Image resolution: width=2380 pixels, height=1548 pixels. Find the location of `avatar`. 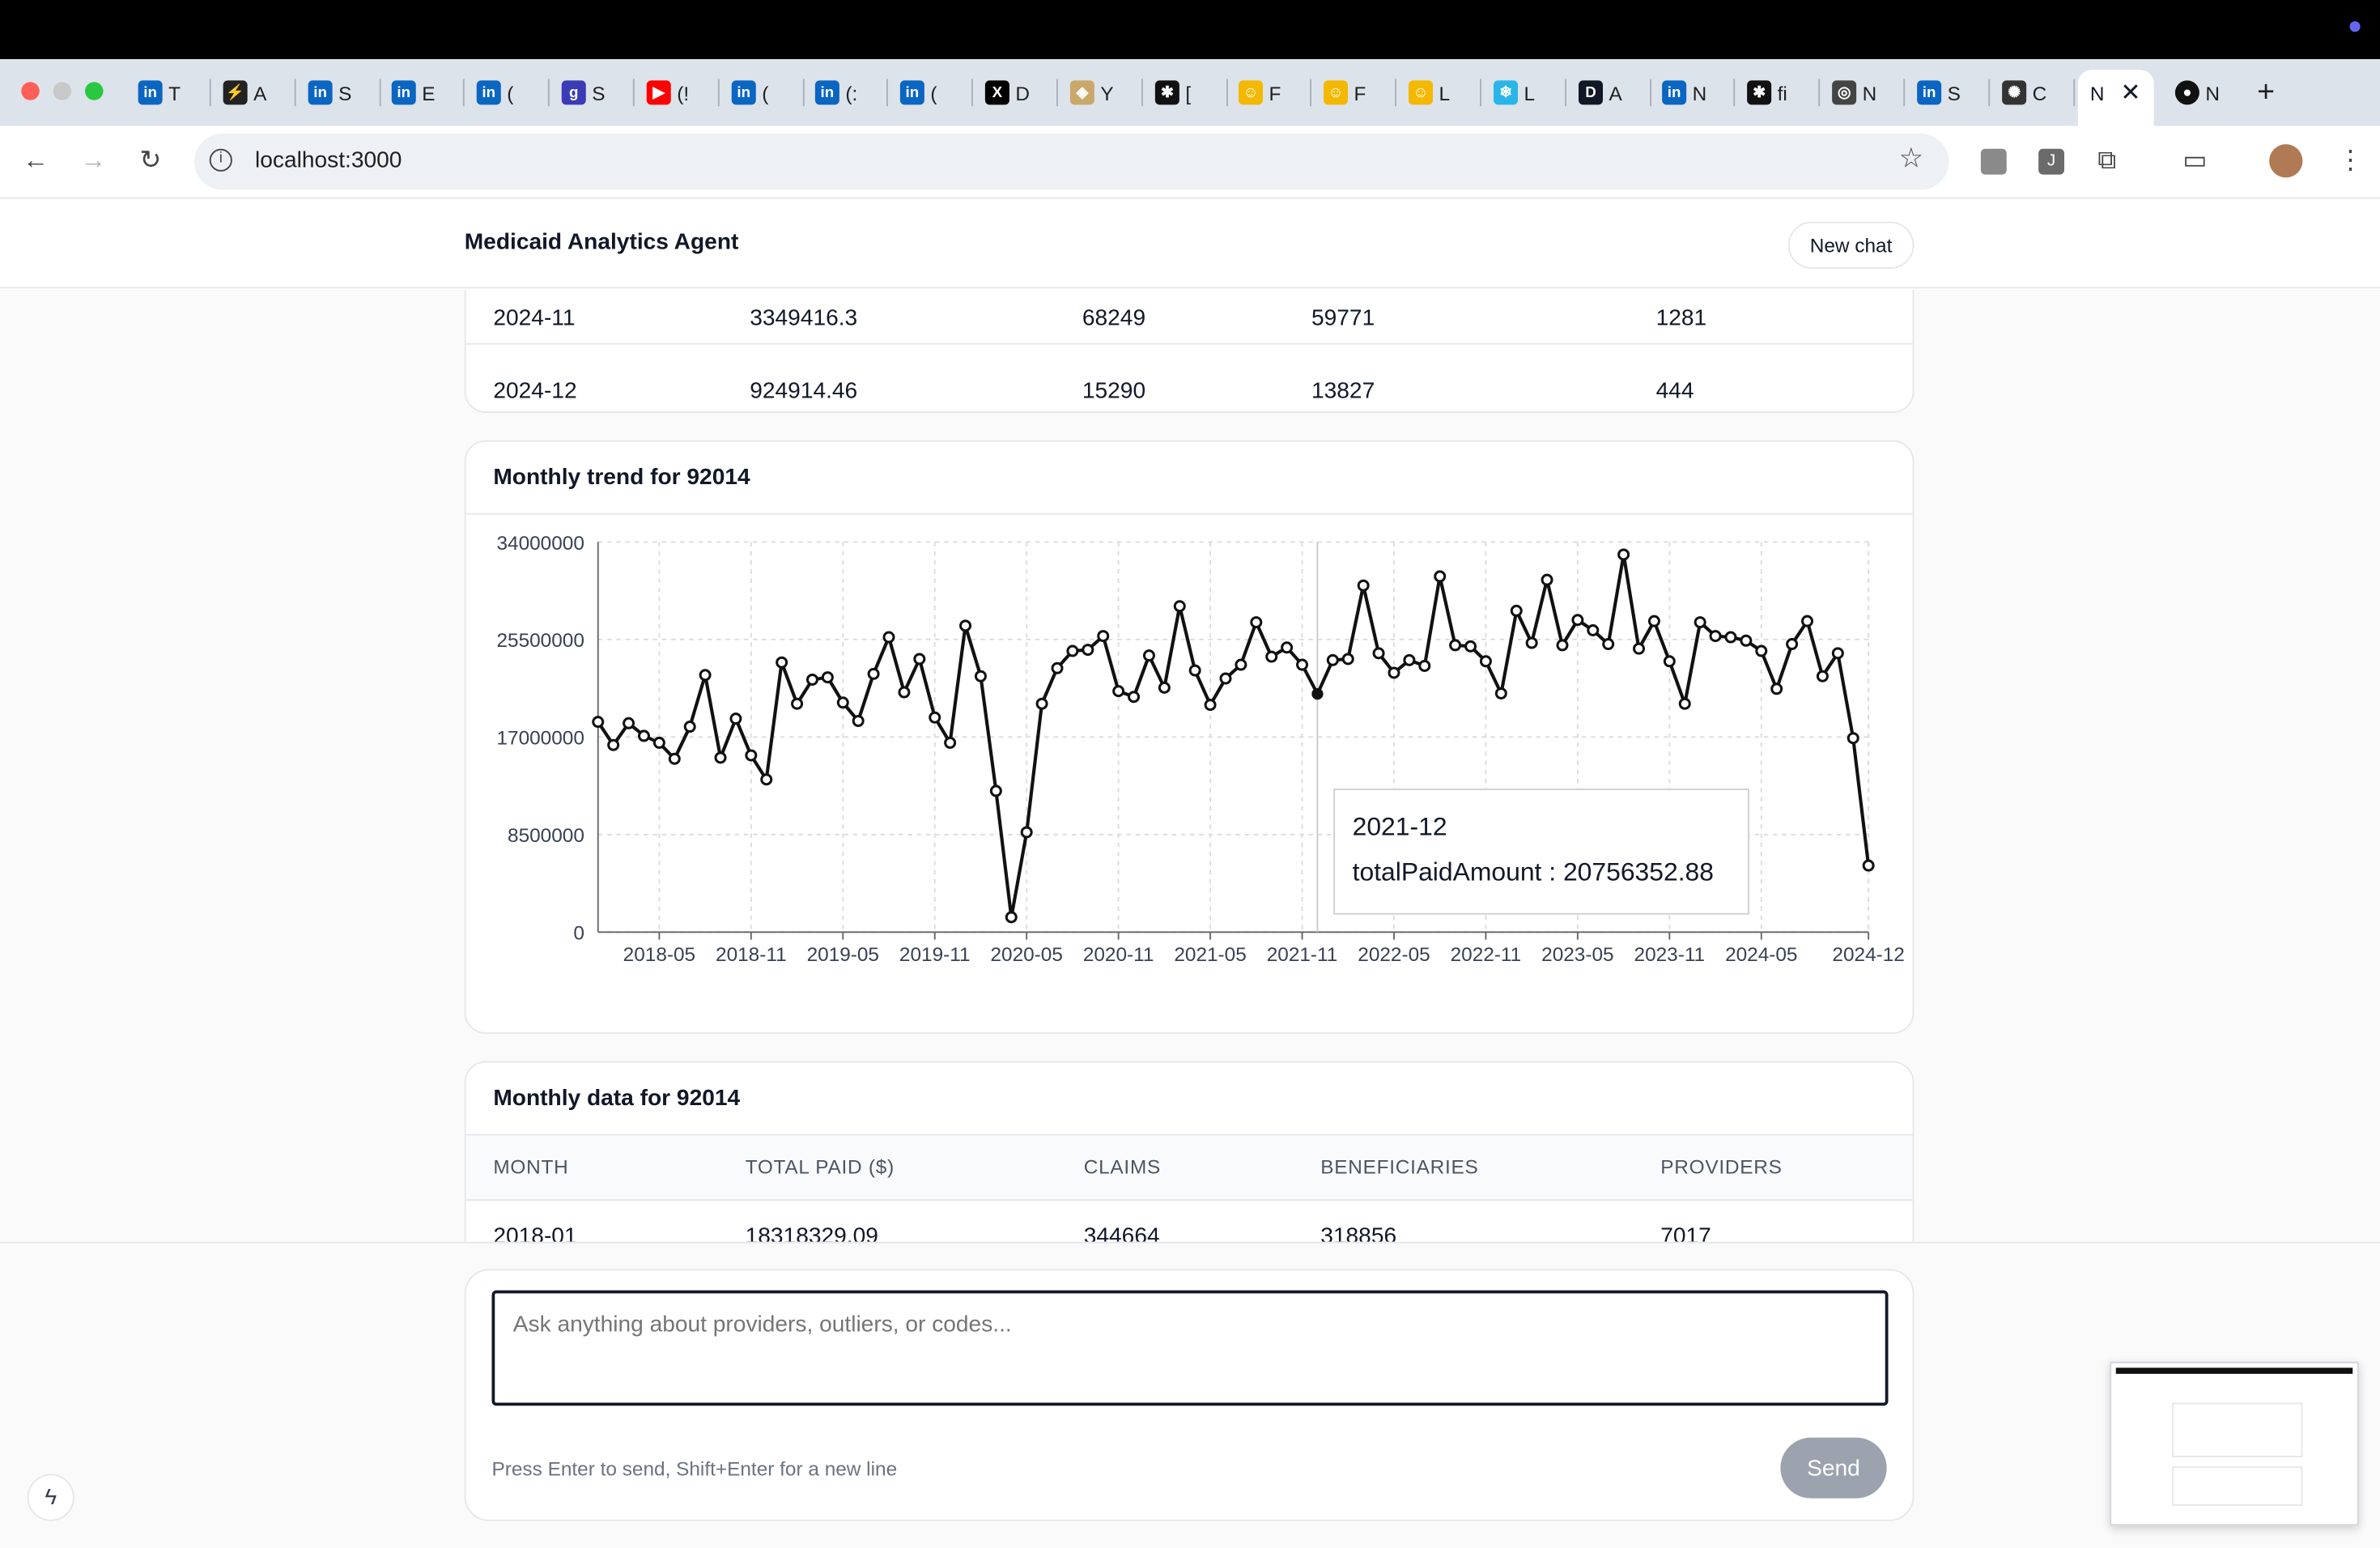

avatar is located at coordinates (2286, 161).